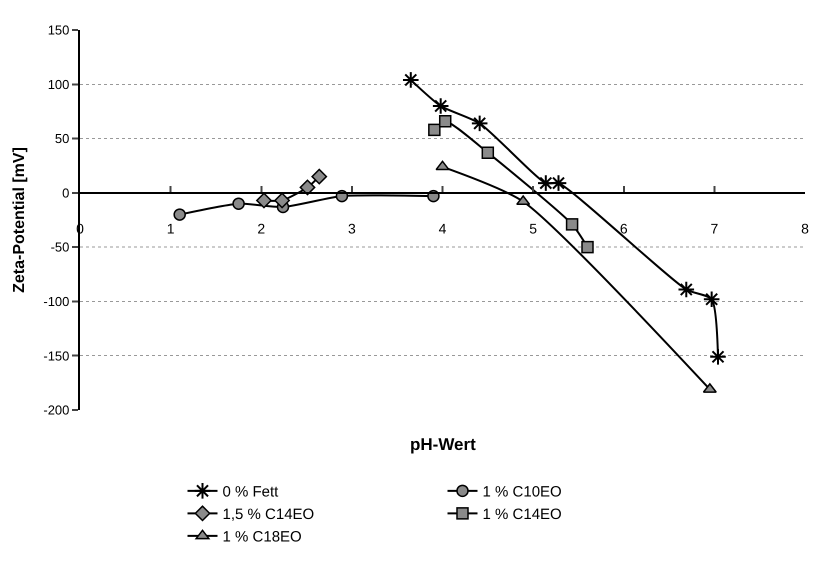 This screenshot has width=825, height=565. Describe the element at coordinates (66, 192) in the screenshot. I see `y-tick-label: 0` at that location.